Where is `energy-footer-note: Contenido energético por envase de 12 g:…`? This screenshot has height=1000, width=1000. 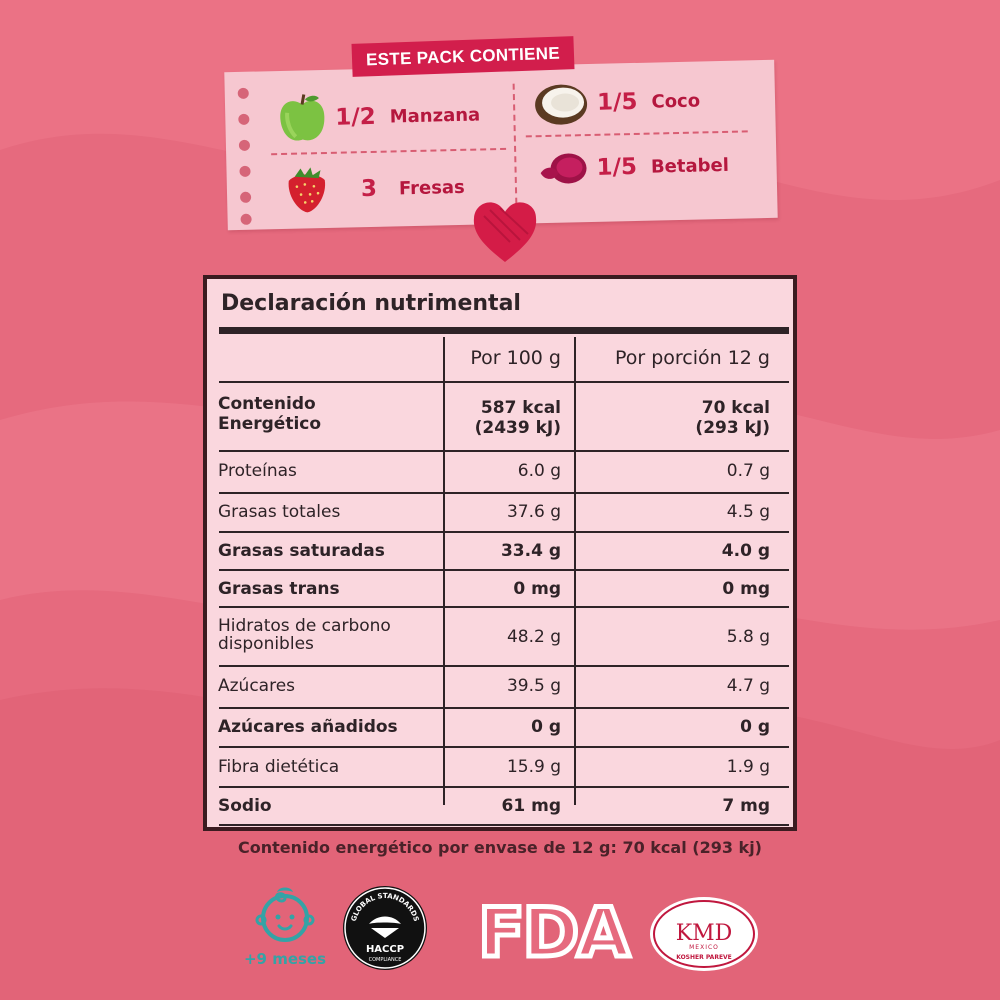
energy-footer-note: Contenido energético por envase de 12 g:… is located at coordinates (500, 847).